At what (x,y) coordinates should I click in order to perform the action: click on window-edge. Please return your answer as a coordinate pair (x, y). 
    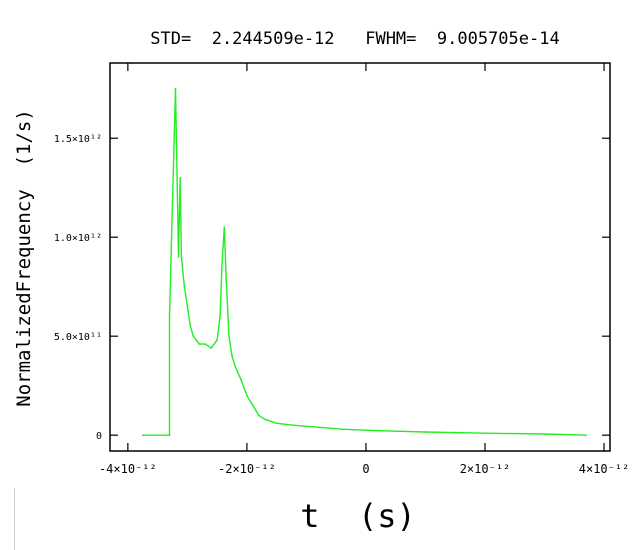
    Looking at the image, I should click on (7, 519).